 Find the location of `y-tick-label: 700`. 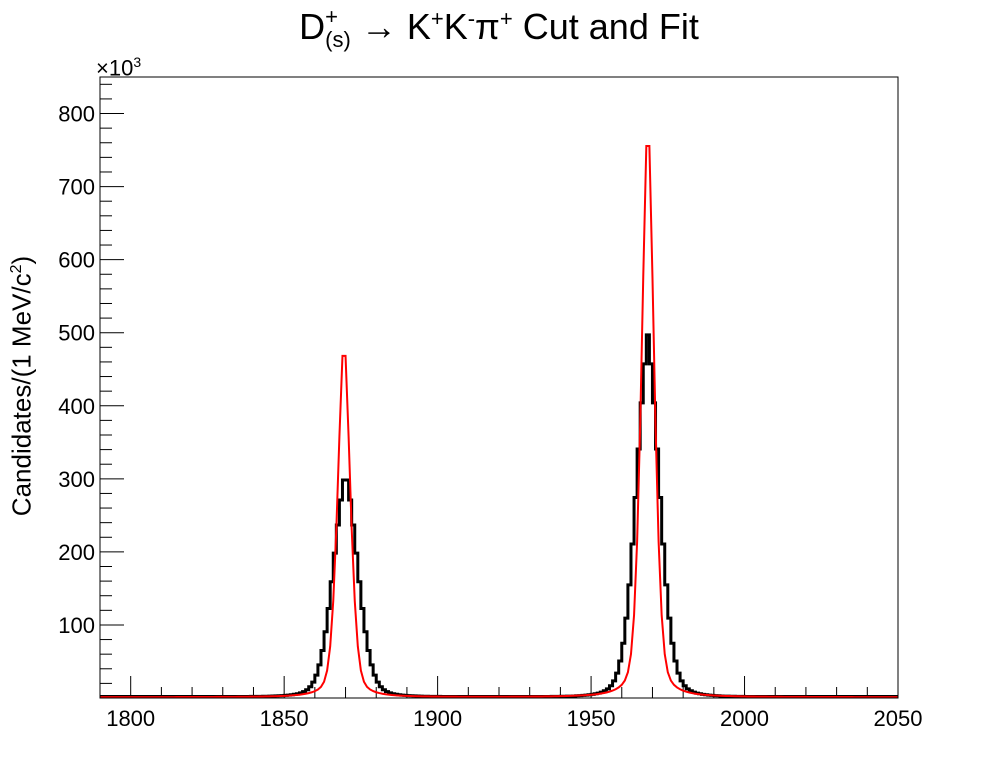

y-tick-label: 700 is located at coordinates (76, 187).